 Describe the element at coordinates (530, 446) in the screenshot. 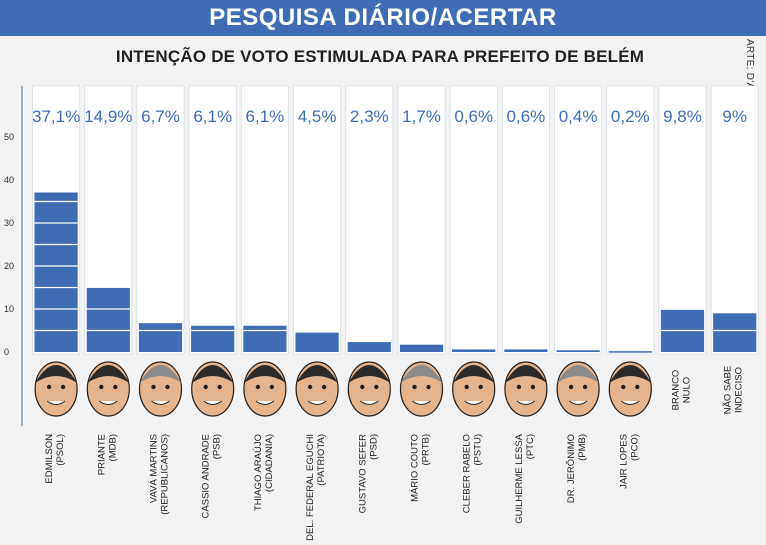

I see `x-tick-label: (PTC)` at that location.